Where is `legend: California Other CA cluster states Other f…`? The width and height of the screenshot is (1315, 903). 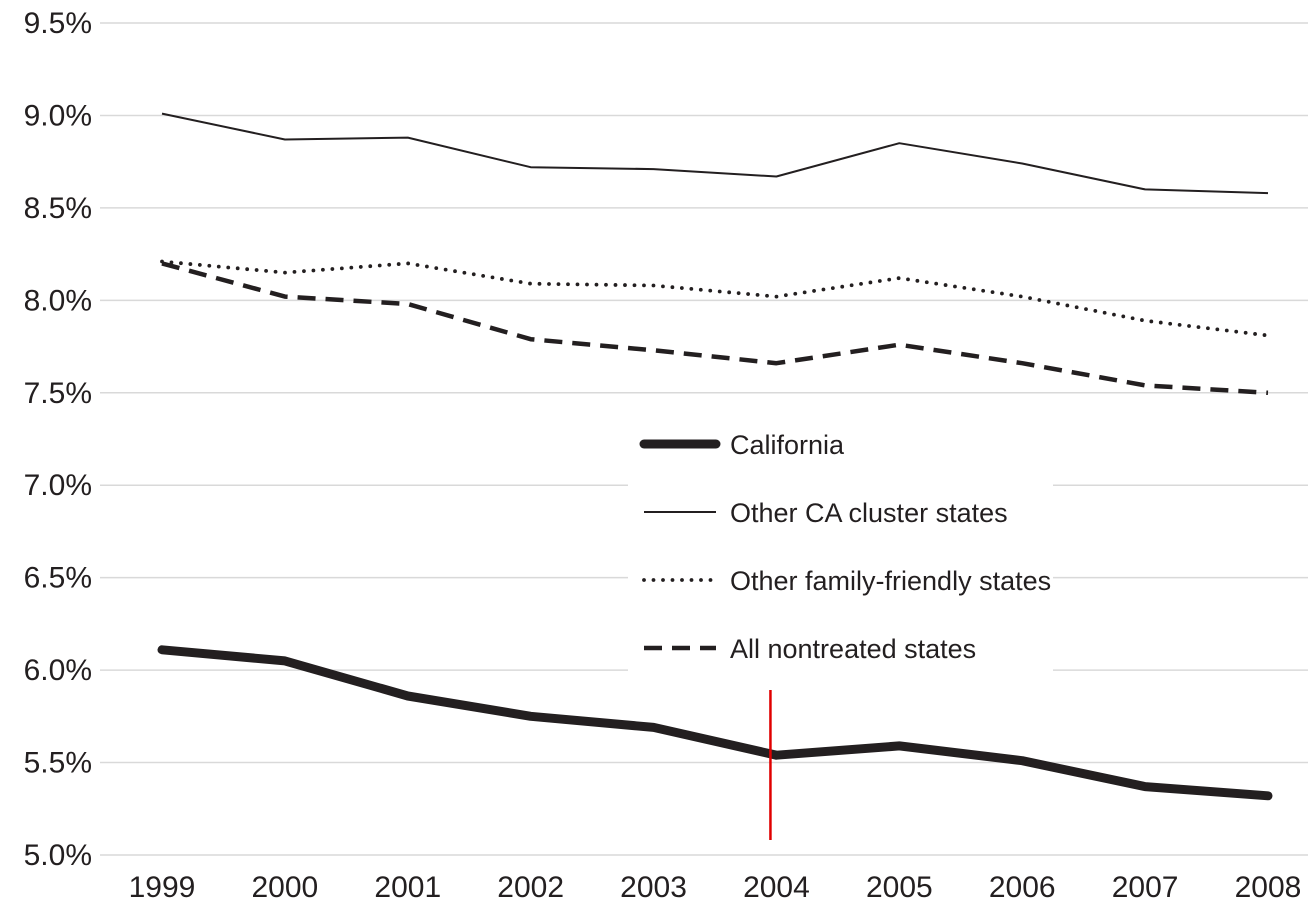
legend: California Other CA cluster states Other f… is located at coordinates (840, 551).